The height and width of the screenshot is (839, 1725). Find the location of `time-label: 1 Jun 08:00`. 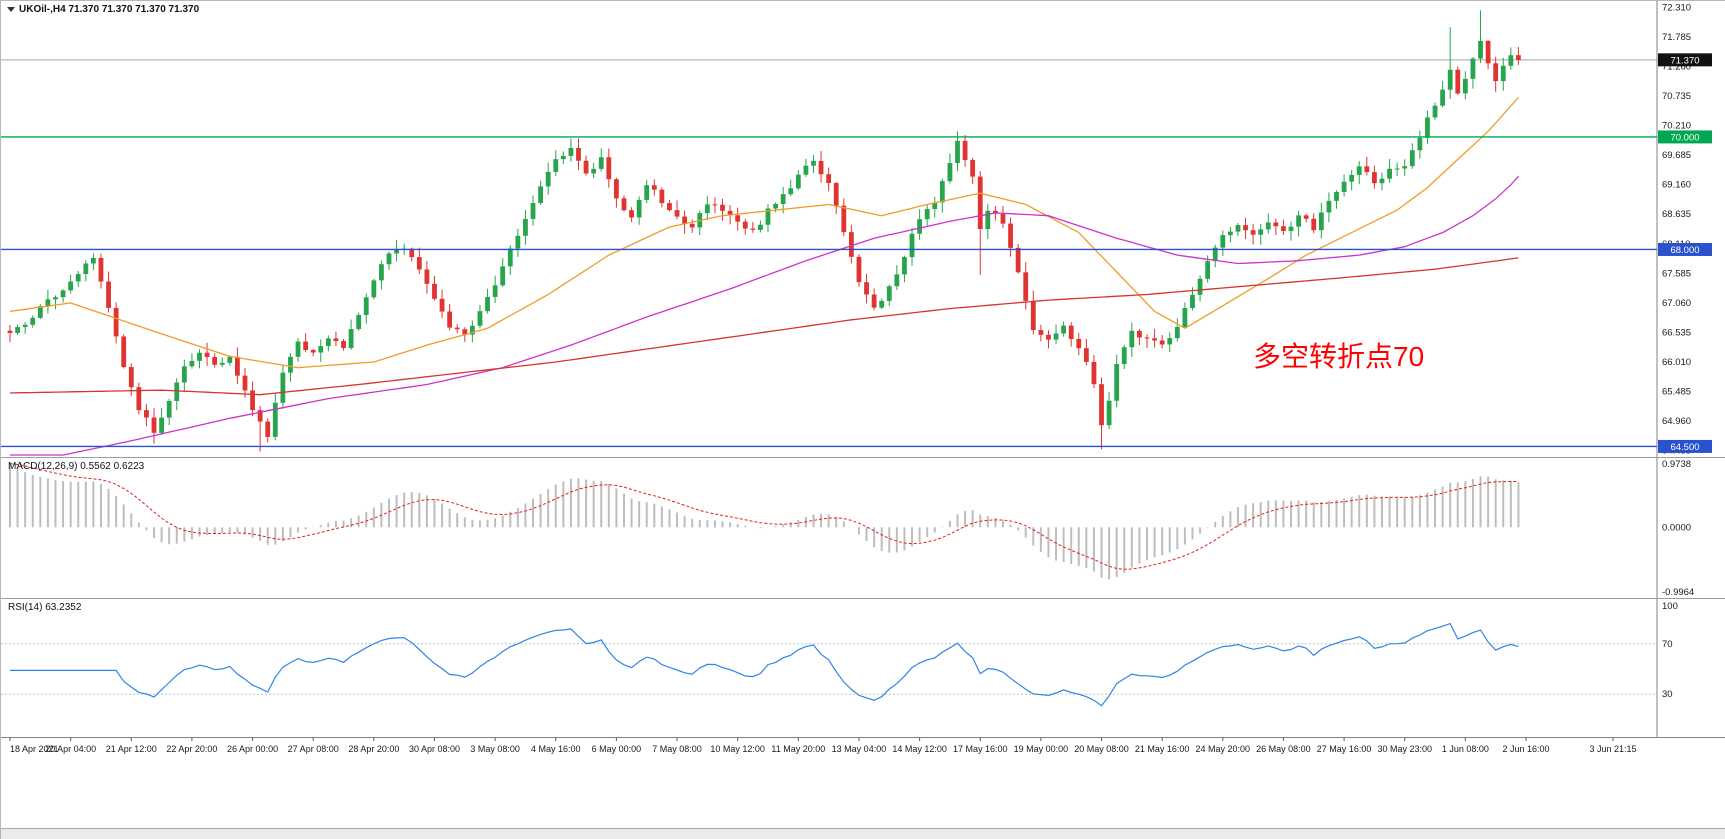

time-label: 1 Jun 08:00 is located at coordinates (1465, 749).